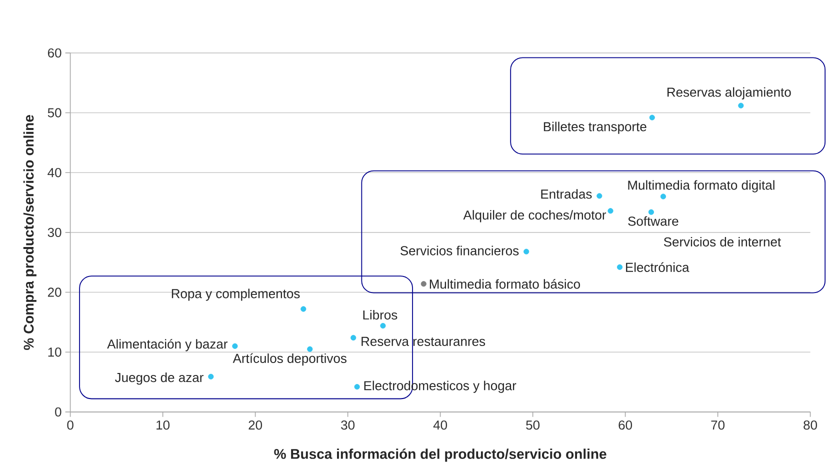 Image resolution: width=830 pixels, height=465 pixels. I want to click on annotation: Multimedia formato básico, so click(505, 284).